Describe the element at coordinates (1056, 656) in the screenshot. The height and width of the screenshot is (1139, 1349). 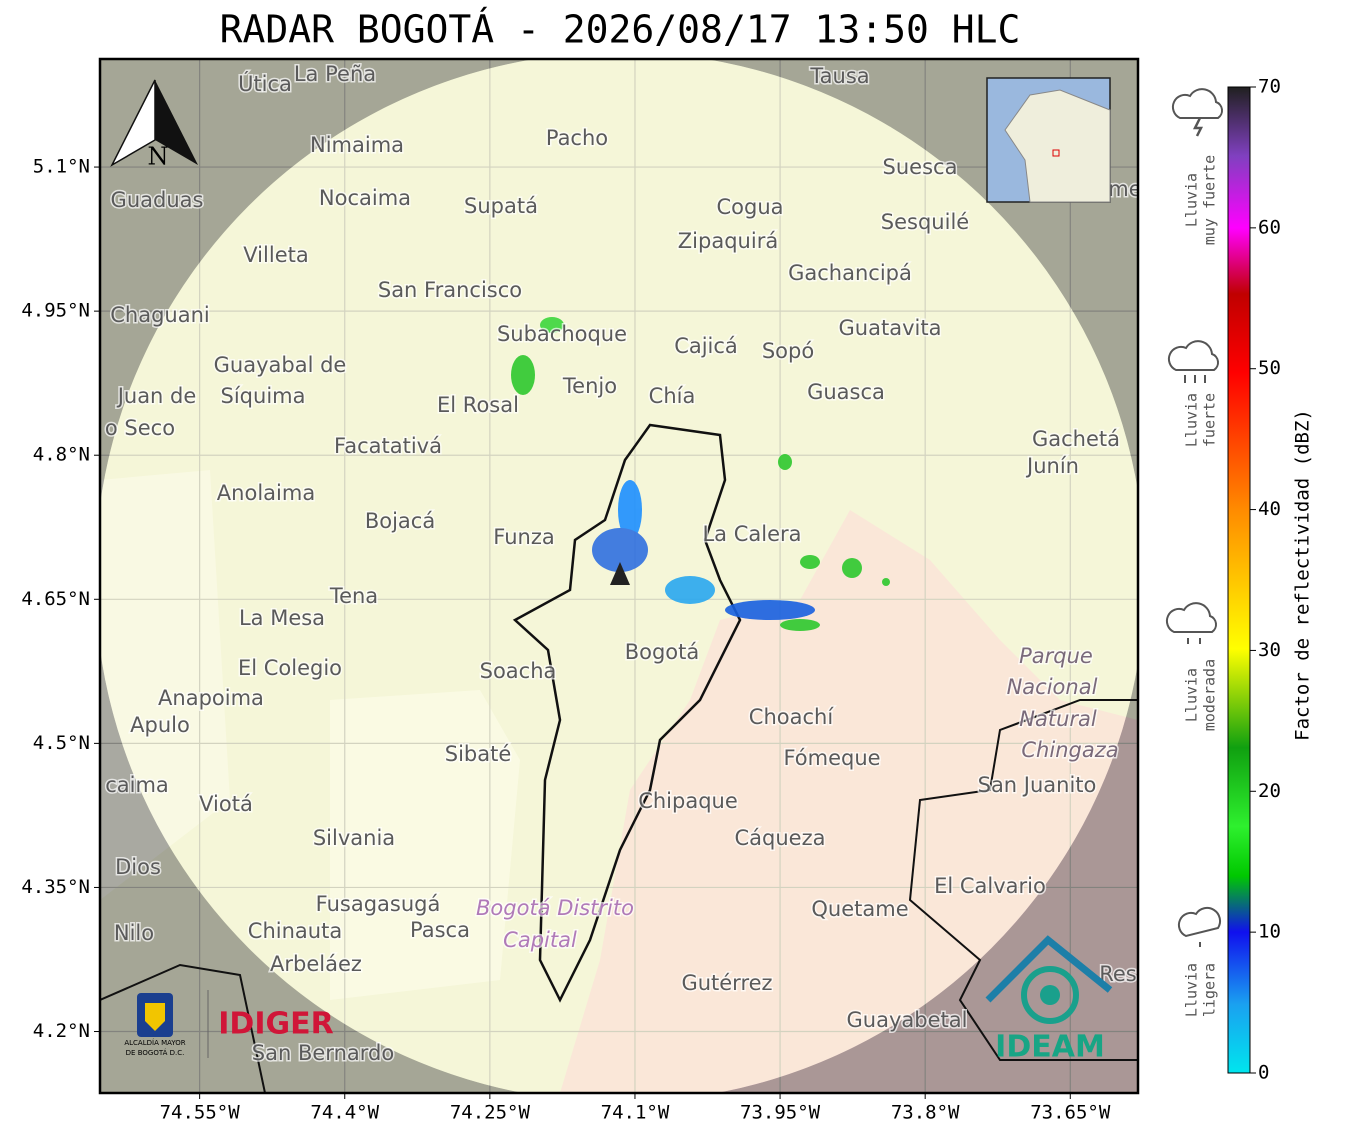
I see `place-label: Parque` at that location.